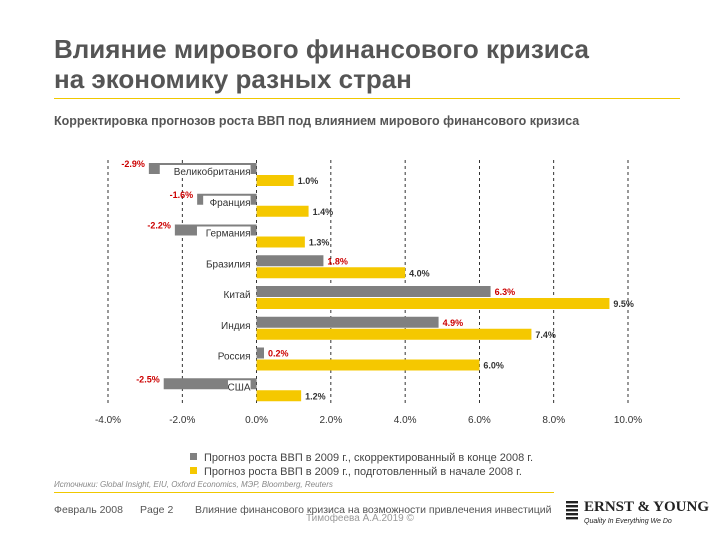  I want to click on legend-swatch-yellow, so click(193, 470).